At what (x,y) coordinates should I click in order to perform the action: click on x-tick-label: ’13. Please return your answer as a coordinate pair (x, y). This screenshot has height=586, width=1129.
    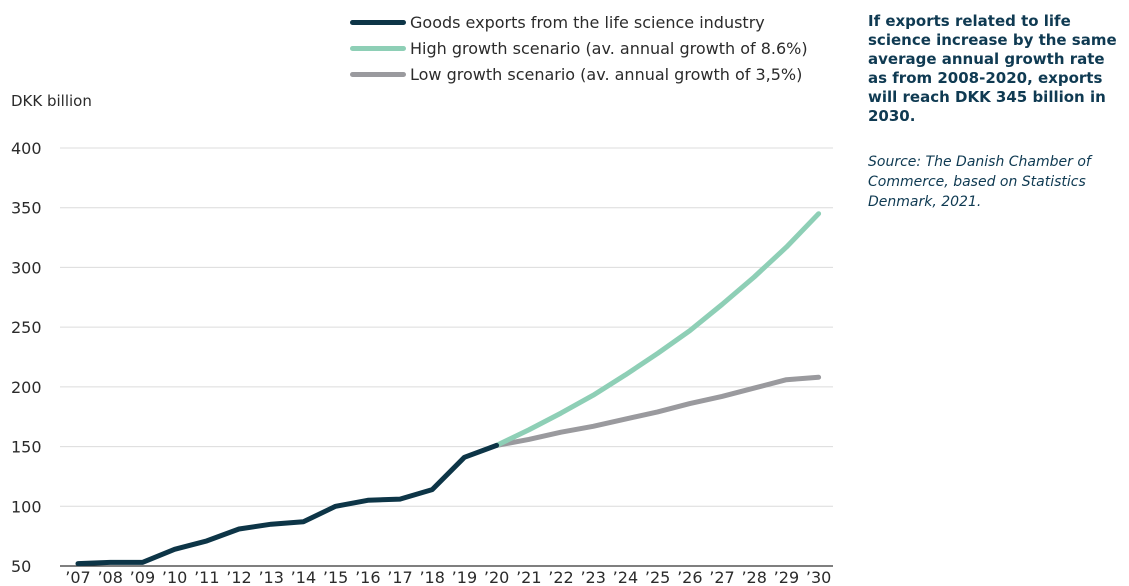
    Looking at the image, I should click on (270, 577).